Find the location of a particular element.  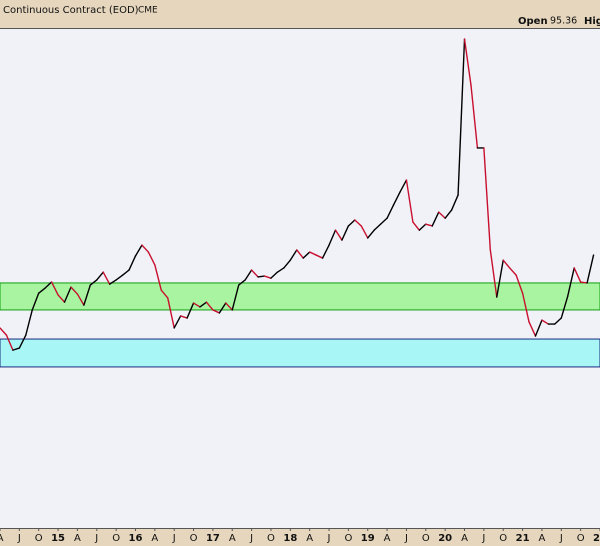

x-tick-label: 20 is located at coordinates (445, 538).